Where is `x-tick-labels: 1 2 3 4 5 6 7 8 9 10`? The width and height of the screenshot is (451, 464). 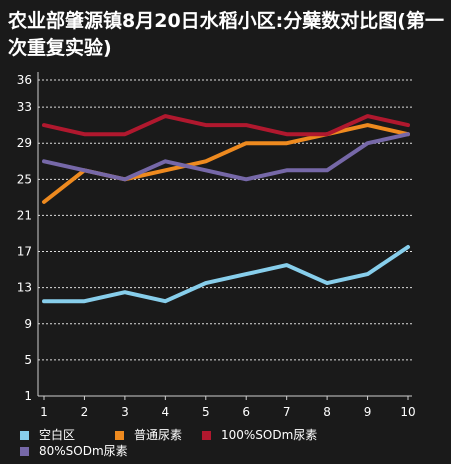
x-tick-labels: 1 2 3 4 5 6 7 8 9 10 is located at coordinates (227, 412).